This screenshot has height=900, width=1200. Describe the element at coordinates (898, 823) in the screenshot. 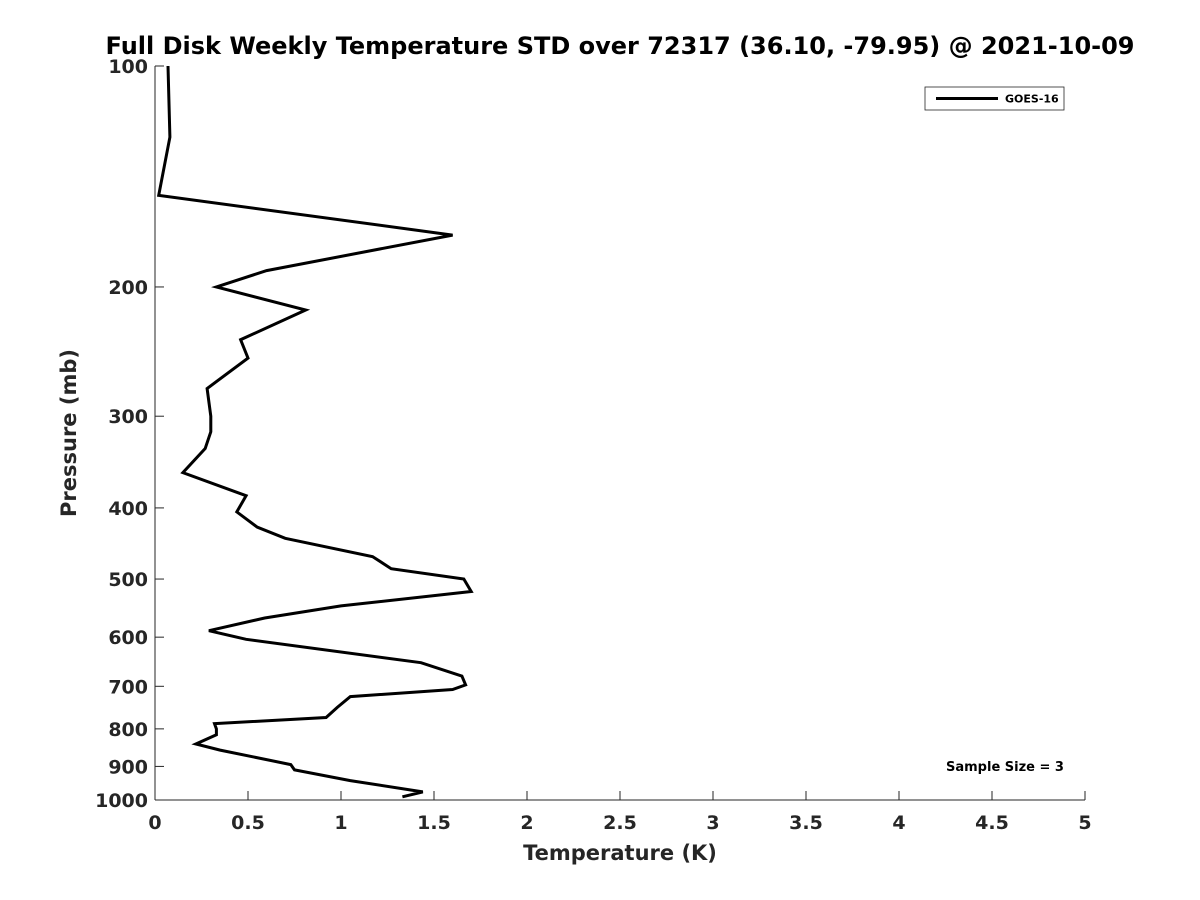

I see `x-tick-label: 4` at that location.